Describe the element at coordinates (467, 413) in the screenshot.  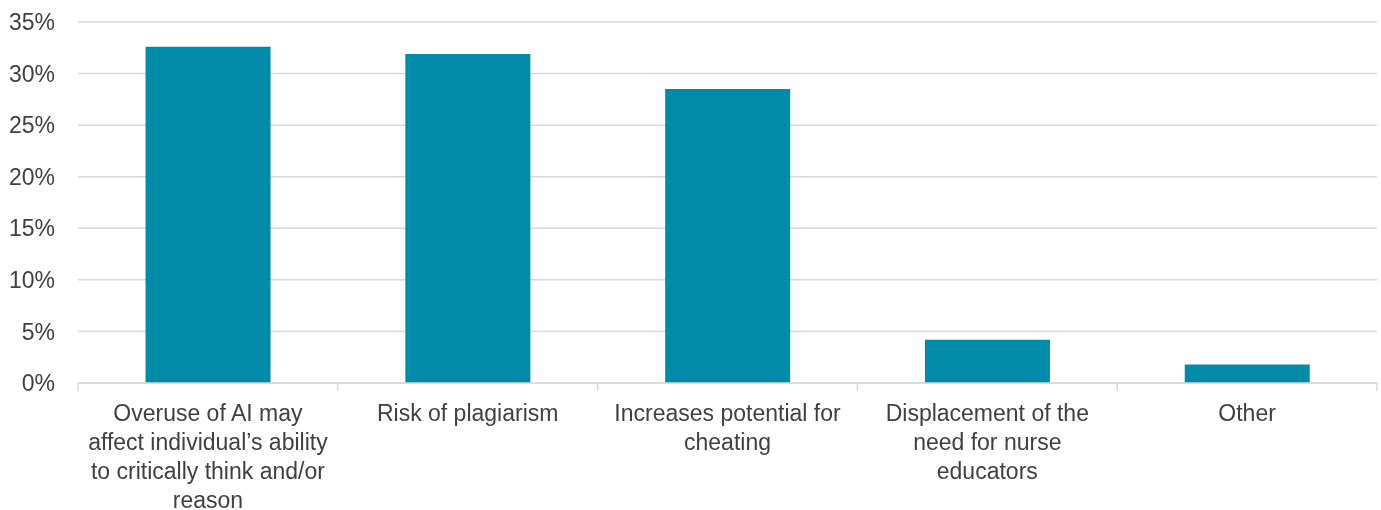
I see `x-tick-label: Risk of plagiarism` at that location.